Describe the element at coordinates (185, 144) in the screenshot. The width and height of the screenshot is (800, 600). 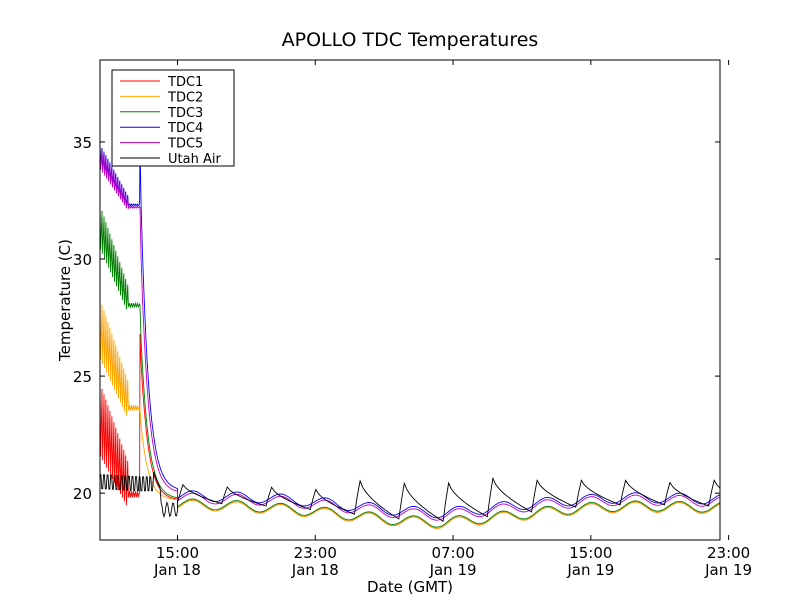
I see `legend-label: TDC5` at that location.